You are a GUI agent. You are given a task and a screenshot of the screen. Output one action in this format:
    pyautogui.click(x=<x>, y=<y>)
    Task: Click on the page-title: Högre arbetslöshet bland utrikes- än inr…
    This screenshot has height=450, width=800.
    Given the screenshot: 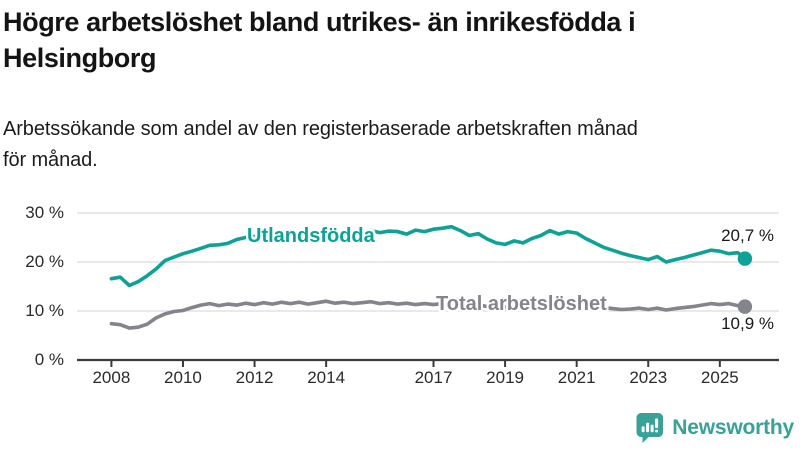 What is the action you would take?
    pyautogui.click(x=319, y=40)
    